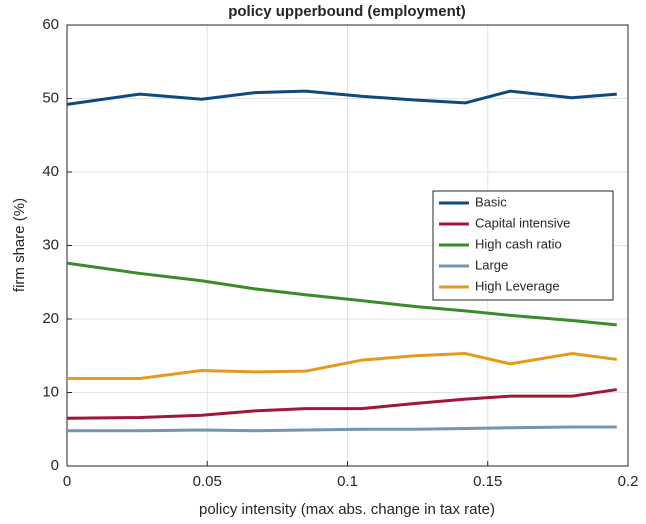 This screenshot has width=646, height=524. What do you see at coordinates (50, 391) in the screenshot?
I see `y-tick-label: 10` at bounding box center [50, 391].